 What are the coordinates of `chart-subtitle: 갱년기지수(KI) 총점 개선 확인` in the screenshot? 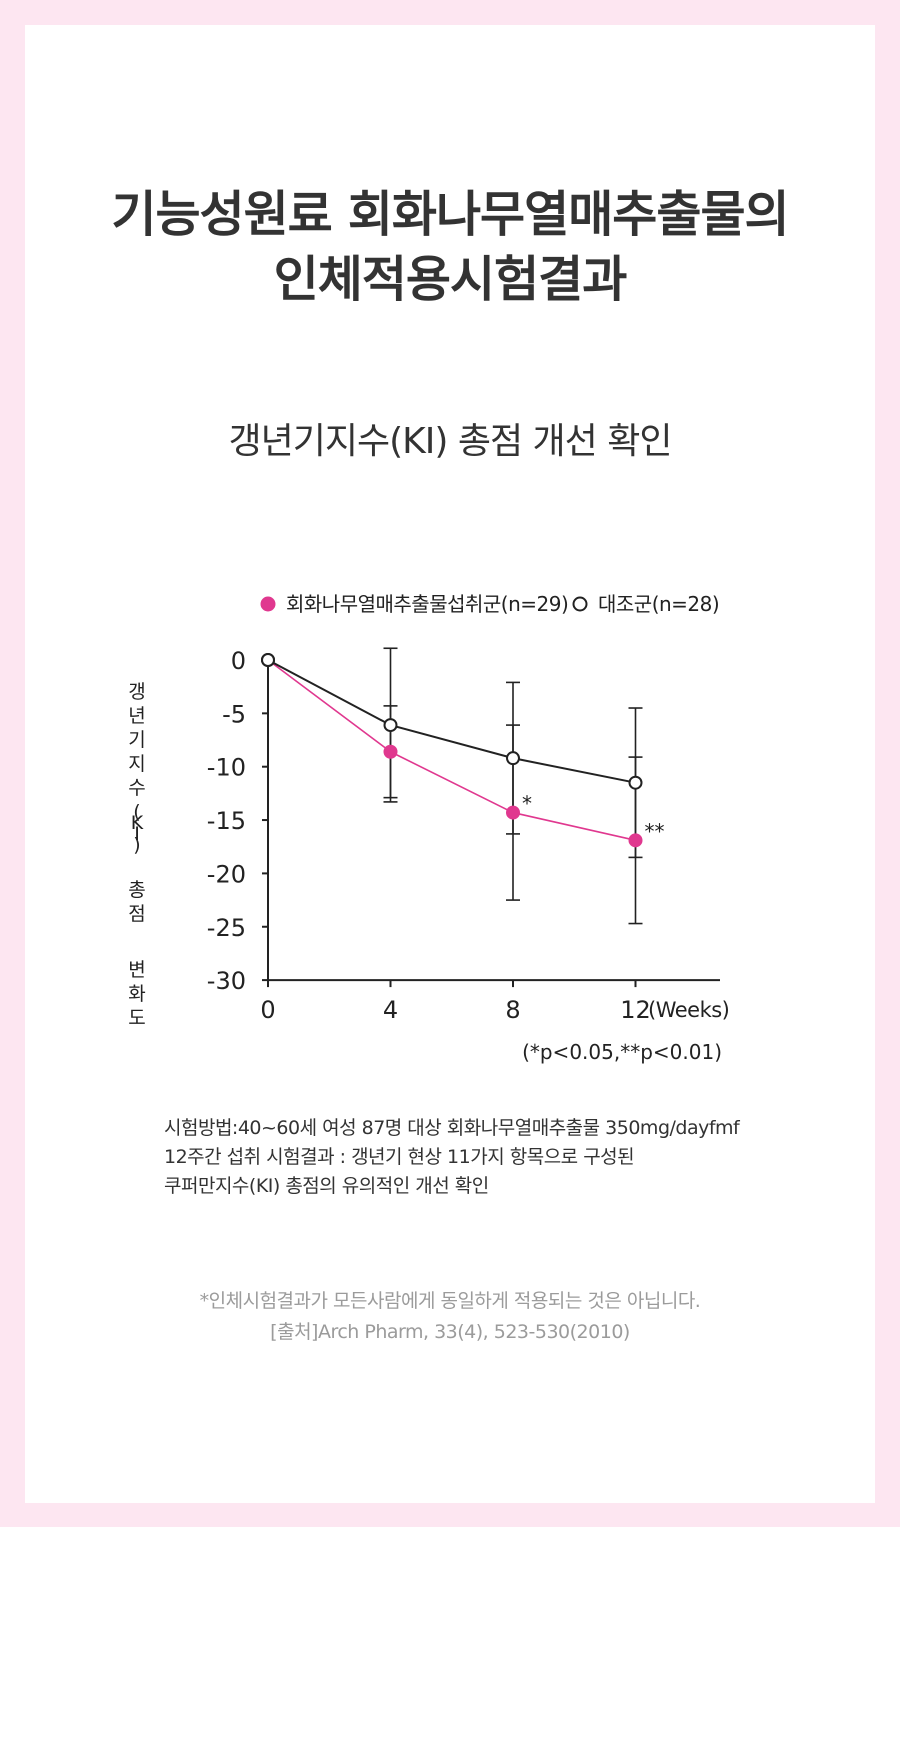 It's located at (450, 441).